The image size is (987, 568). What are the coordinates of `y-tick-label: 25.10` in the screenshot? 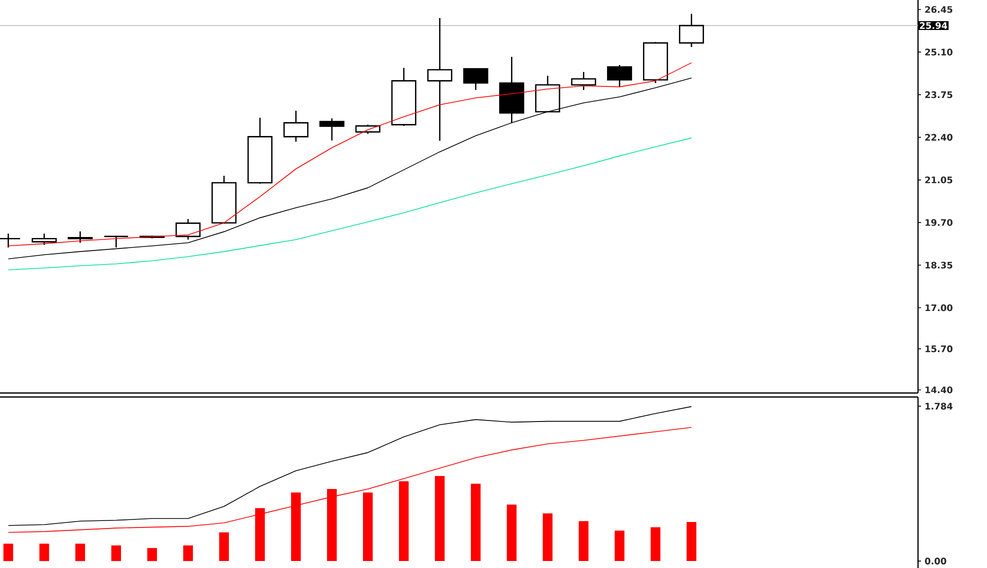 It's located at (938, 52).